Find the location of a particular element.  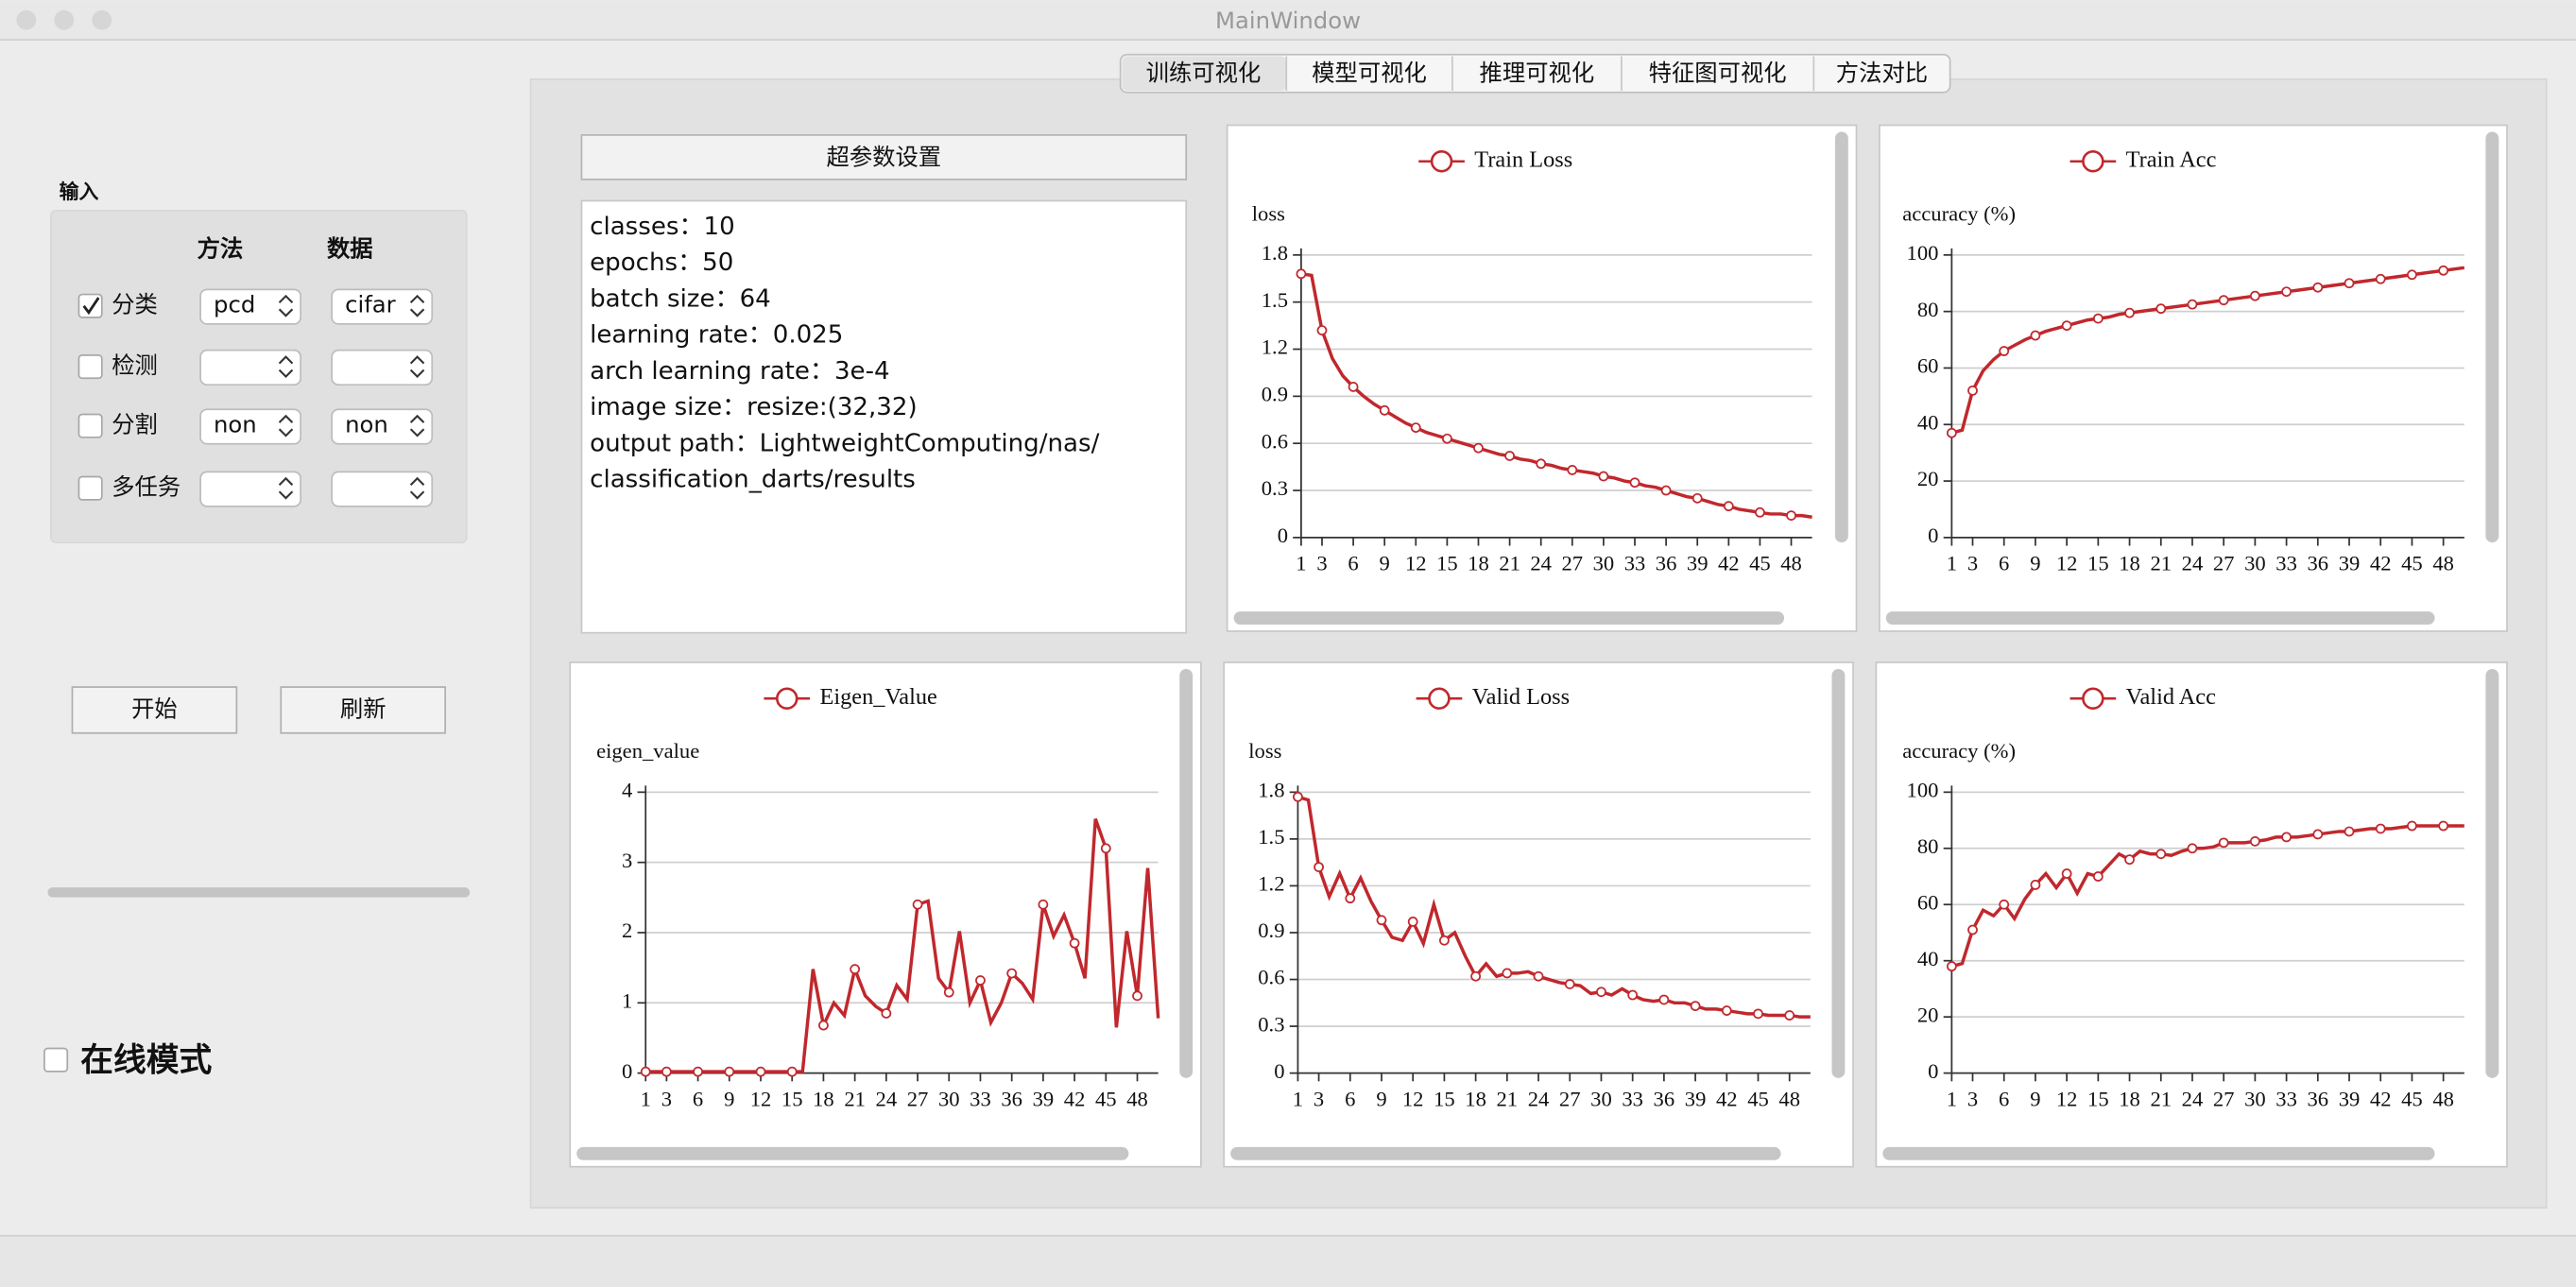

y-tick-label: 0.6 is located at coordinates (1275, 441).